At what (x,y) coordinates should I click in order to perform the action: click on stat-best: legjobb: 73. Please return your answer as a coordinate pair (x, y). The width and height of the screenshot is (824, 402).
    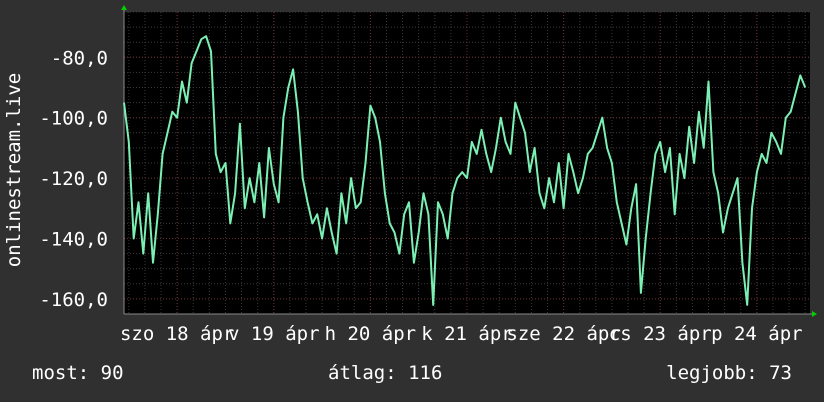
    Looking at the image, I should click on (729, 373).